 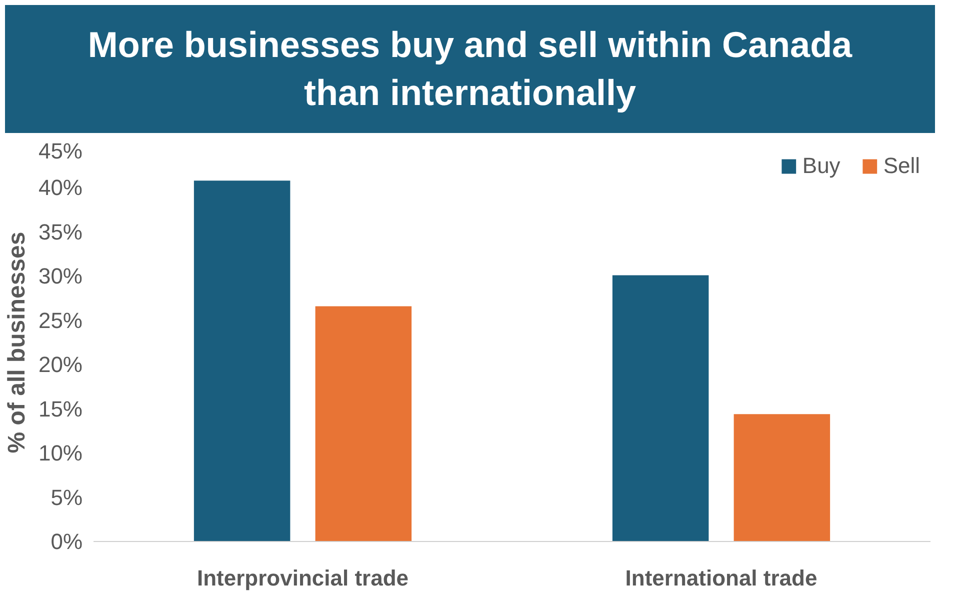 I want to click on x-tick-label: Interprovincial trade, so click(x=303, y=578).